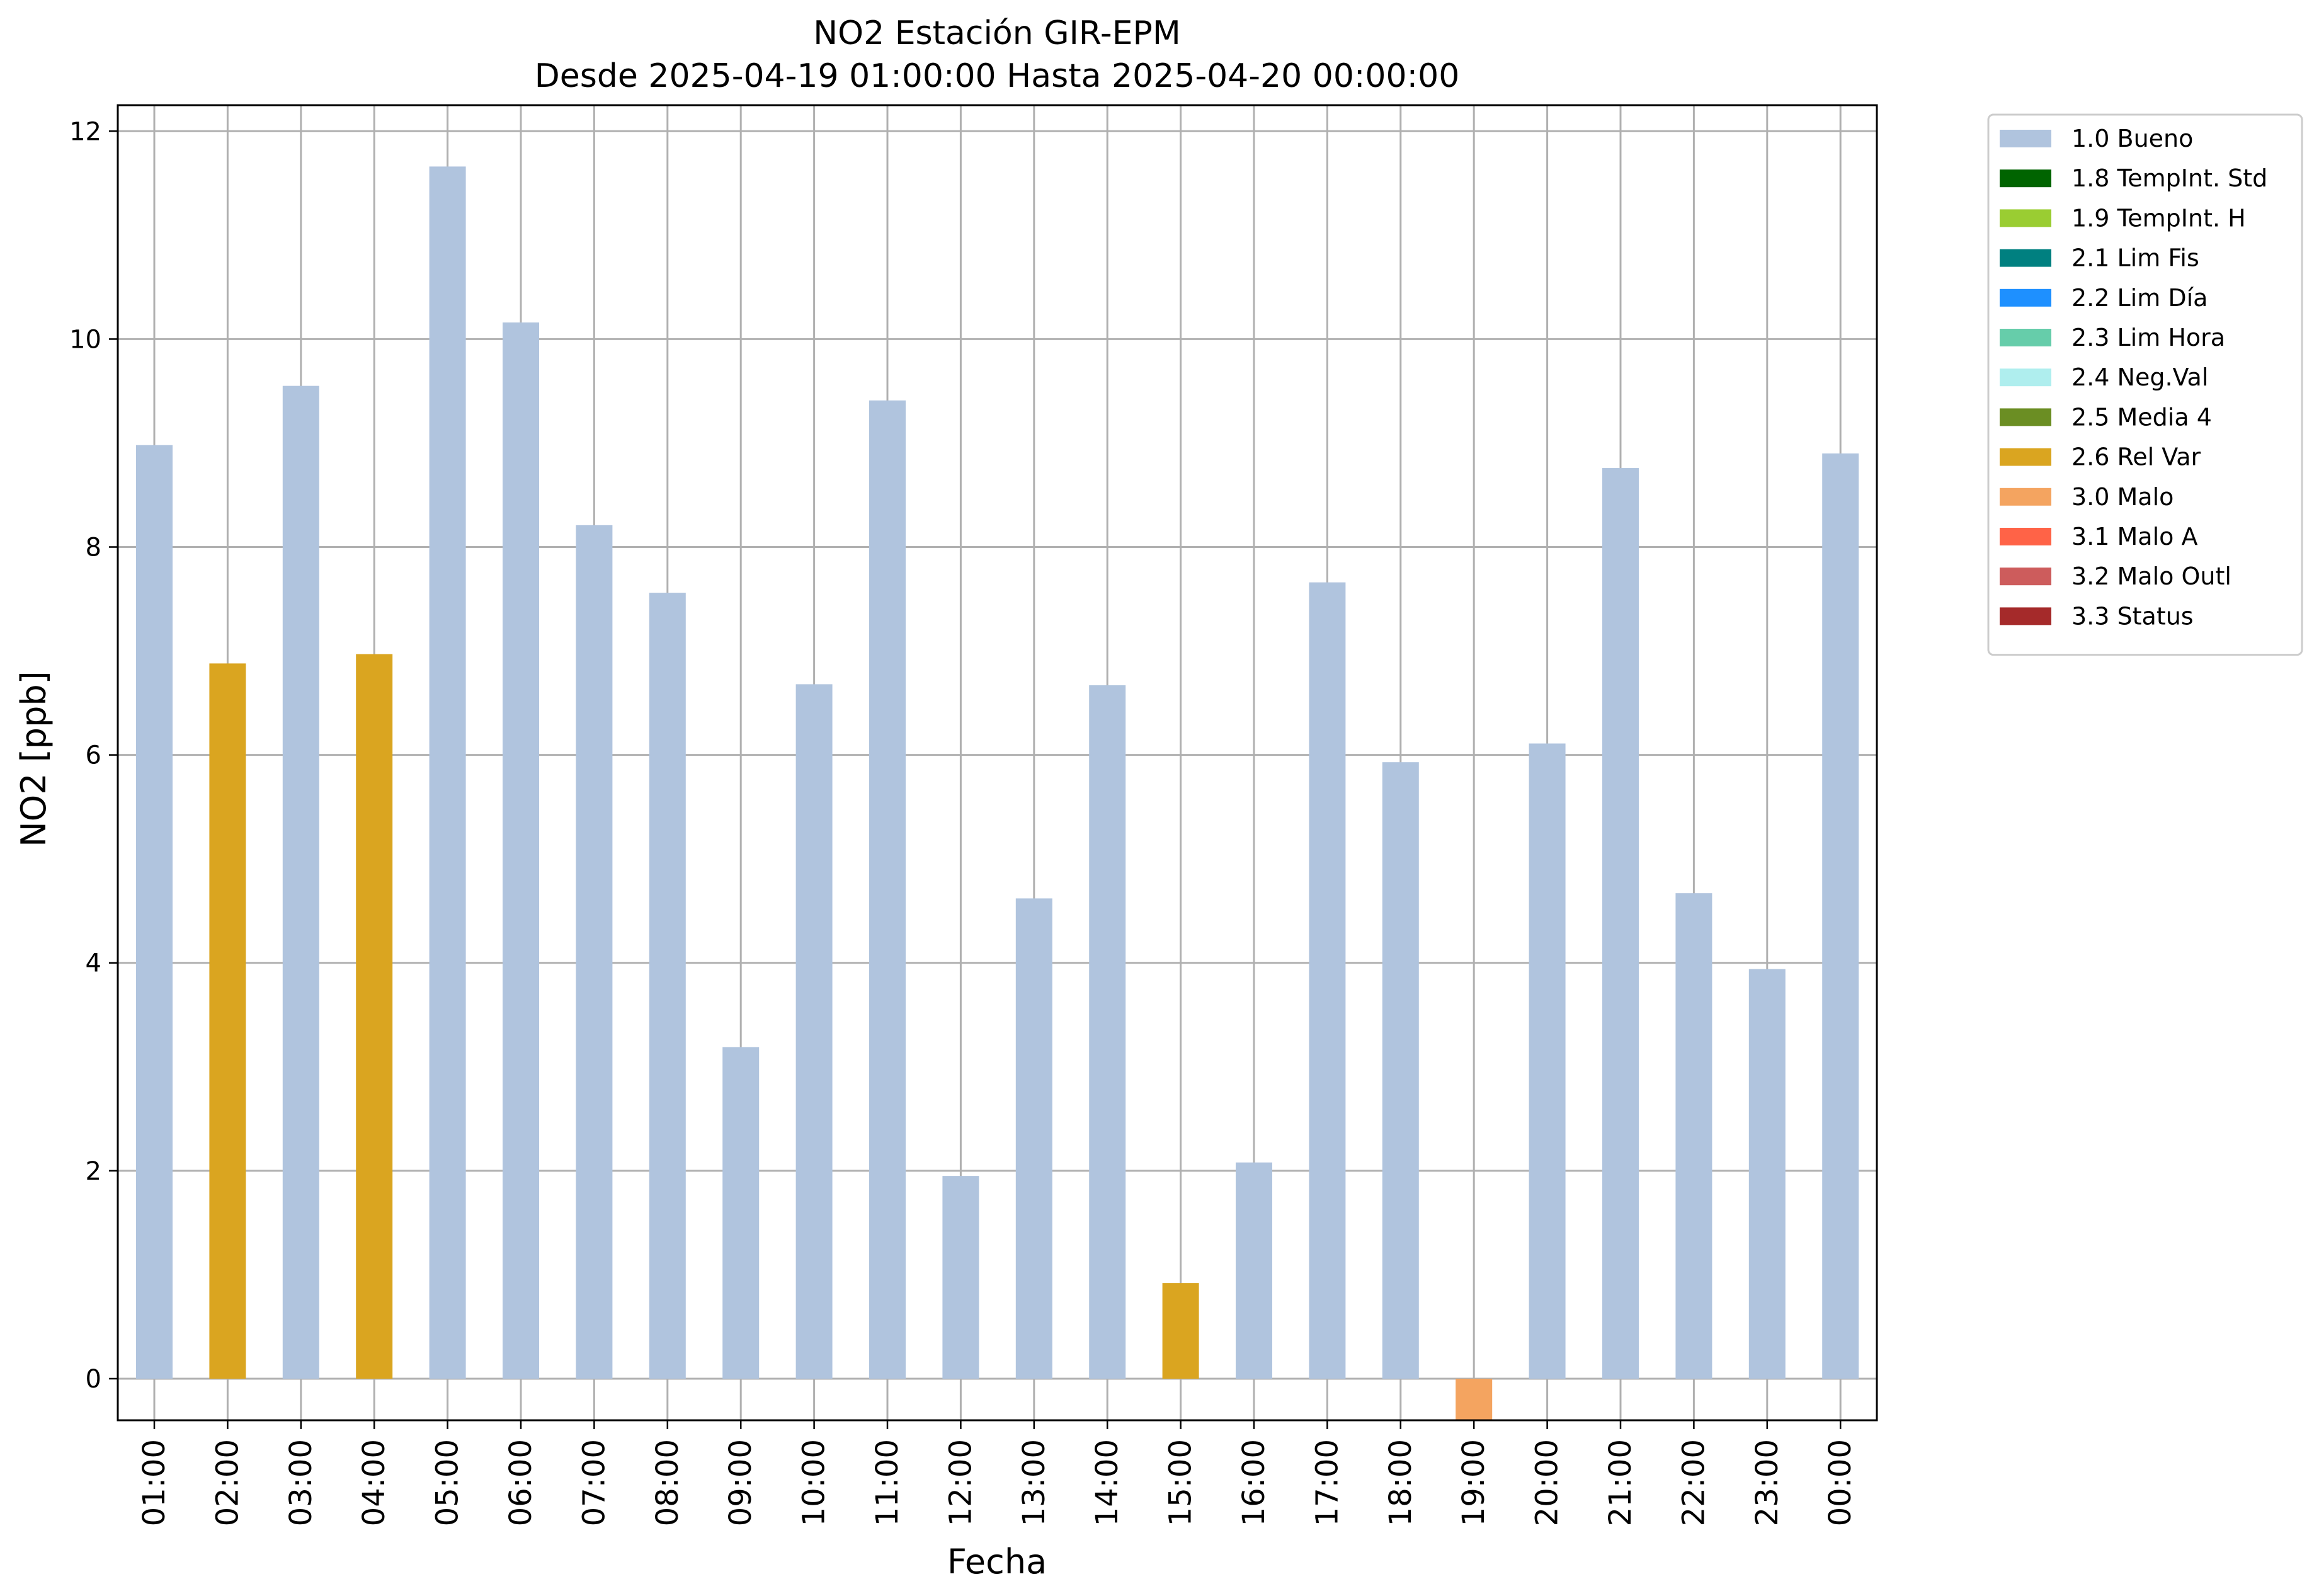 The width and height of the screenshot is (2319, 1596). Describe the element at coordinates (960, 1482) in the screenshot. I see `x-tick-label: 12:00` at that location.